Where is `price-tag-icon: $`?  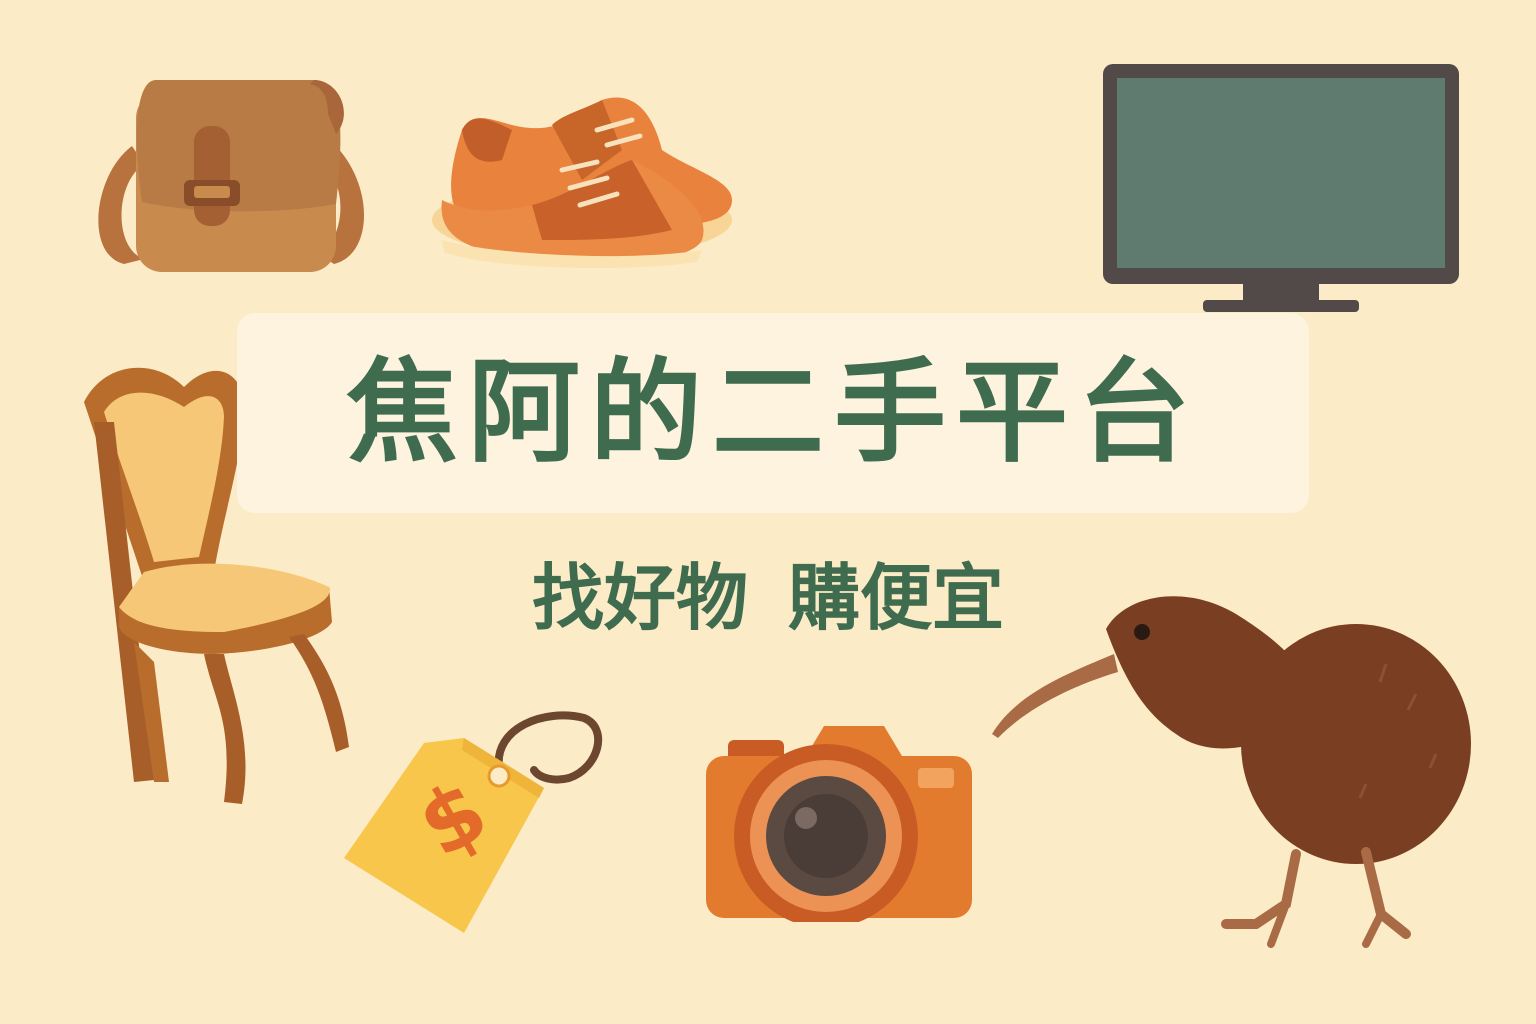
price-tag-icon: $ is located at coordinates (473, 822).